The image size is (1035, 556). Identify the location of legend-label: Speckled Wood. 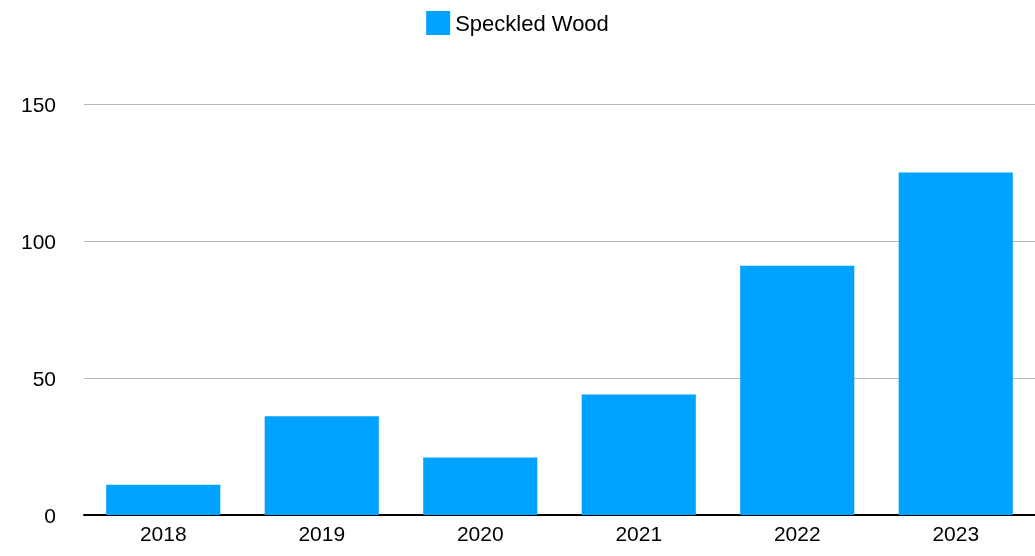
(532, 23).